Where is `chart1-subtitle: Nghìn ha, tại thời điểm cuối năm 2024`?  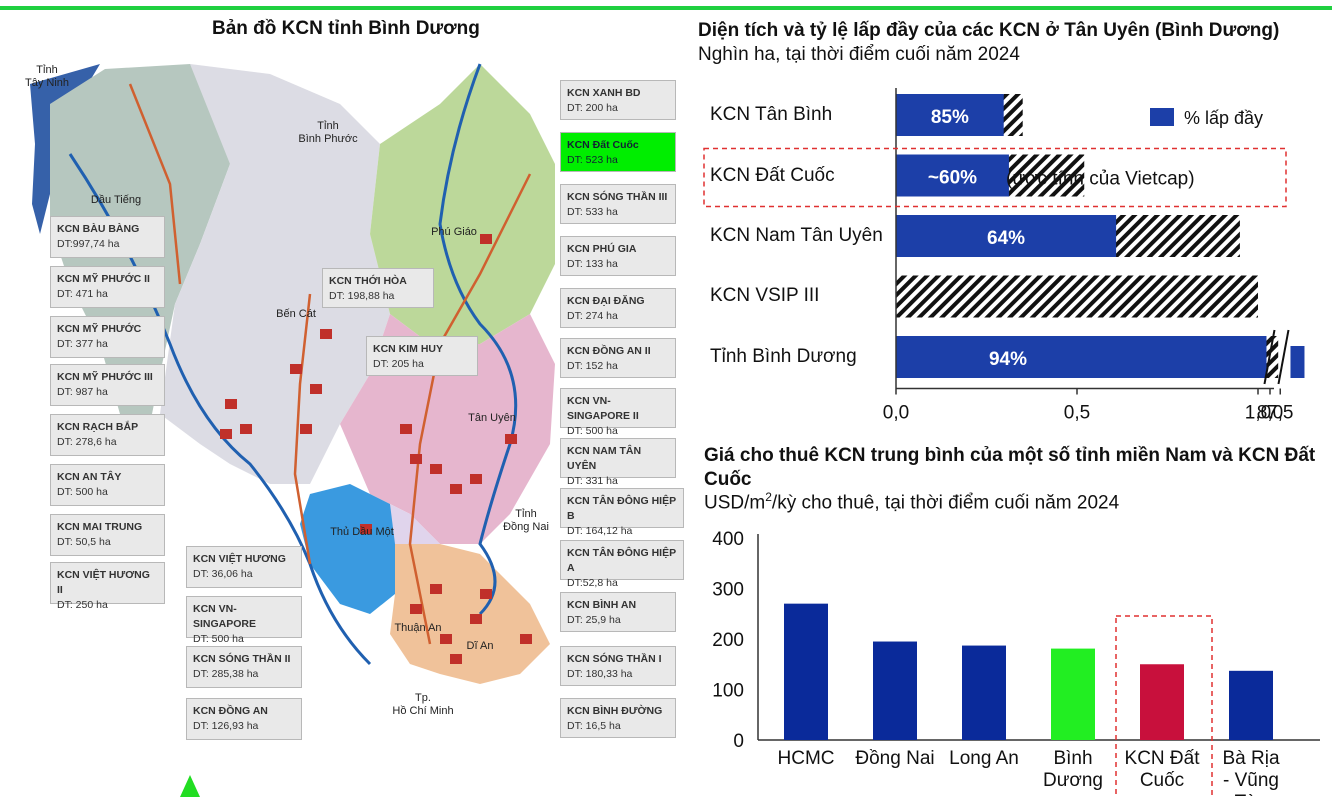
chart1-subtitle: Nghìn ha, tại thời điểm cuối năm 2024 is located at coordinates (859, 54).